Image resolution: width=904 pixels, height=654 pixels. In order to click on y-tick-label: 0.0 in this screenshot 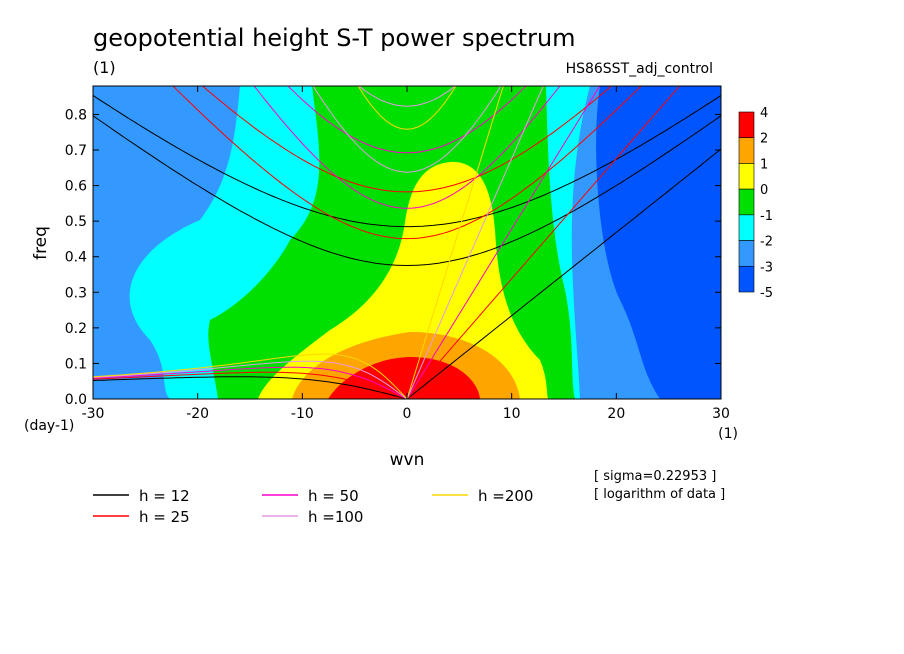, I will do `click(76, 400)`.